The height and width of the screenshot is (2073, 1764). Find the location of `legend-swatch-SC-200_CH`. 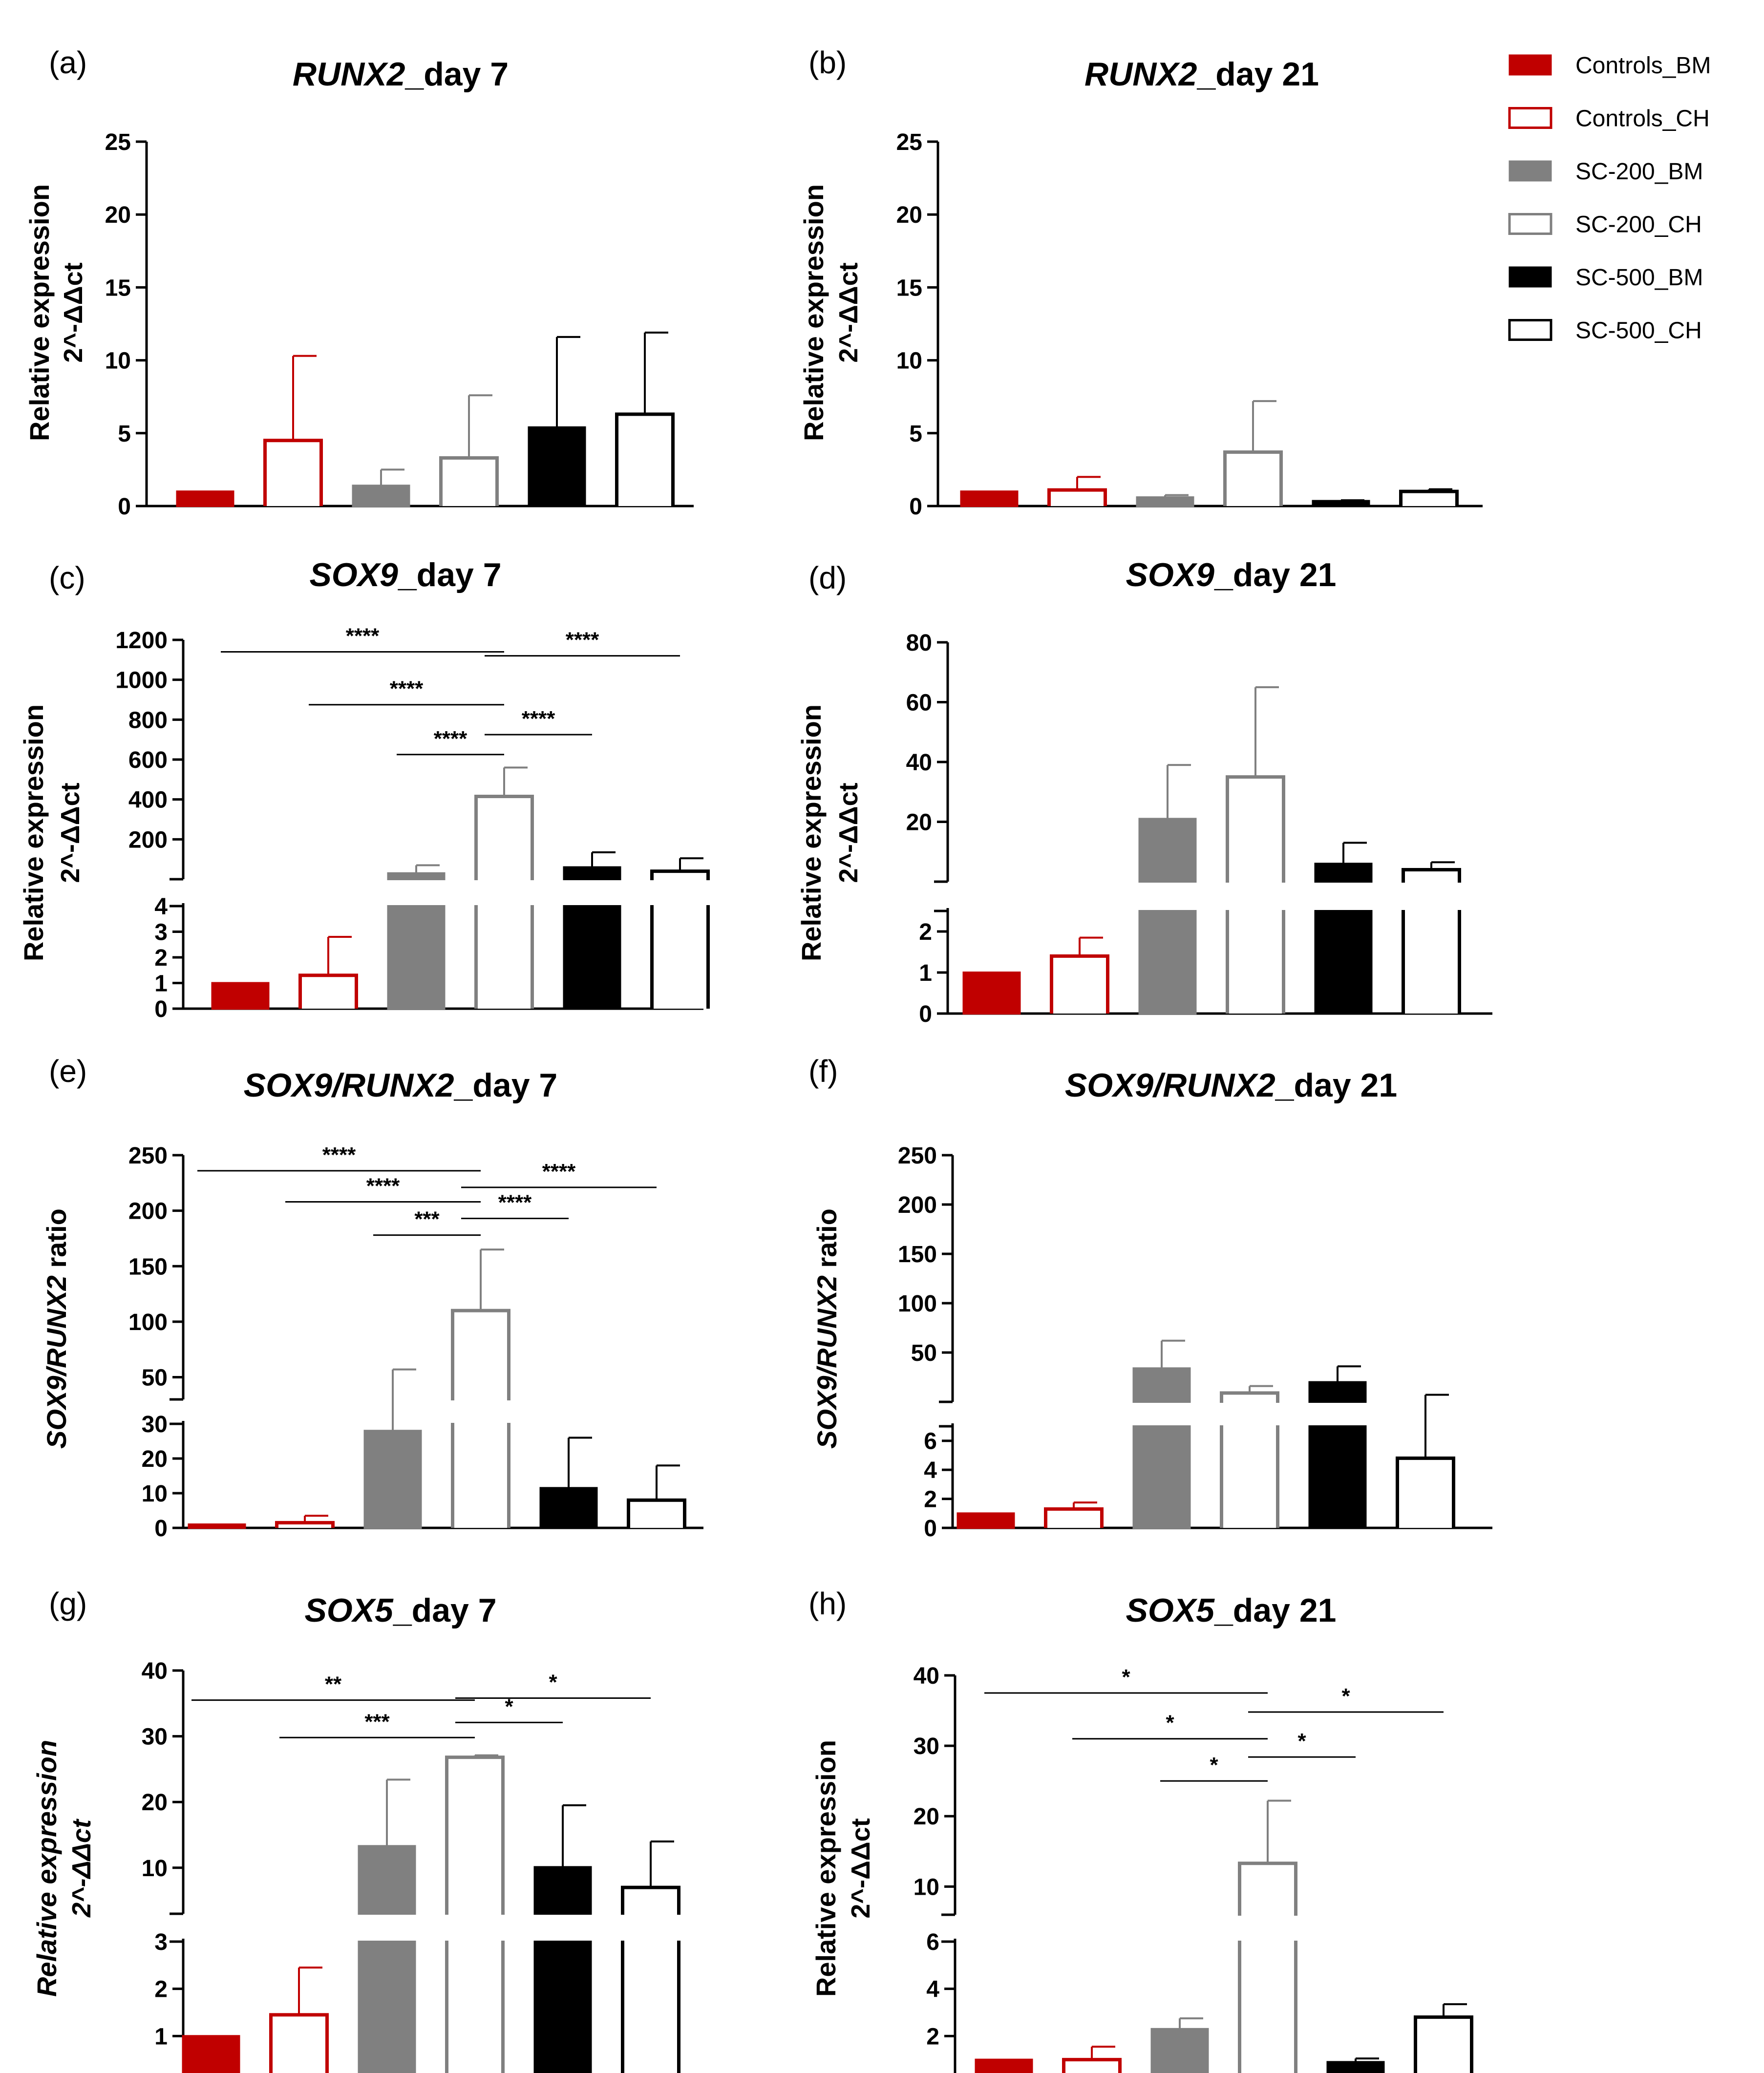

legend-swatch-SC-200_CH is located at coordinates (1530, 224).